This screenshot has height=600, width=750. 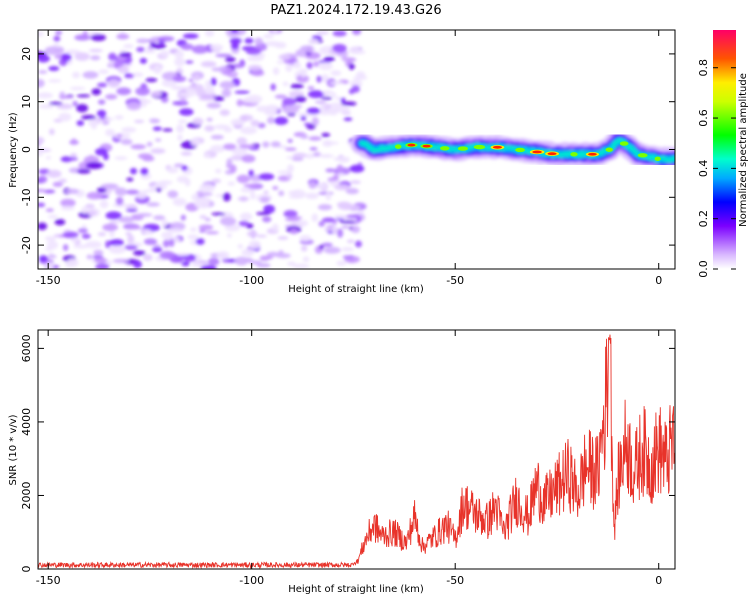 I want to click on spectrogram-ylabel: Frequency (Hz), so click(x=13, y=150).